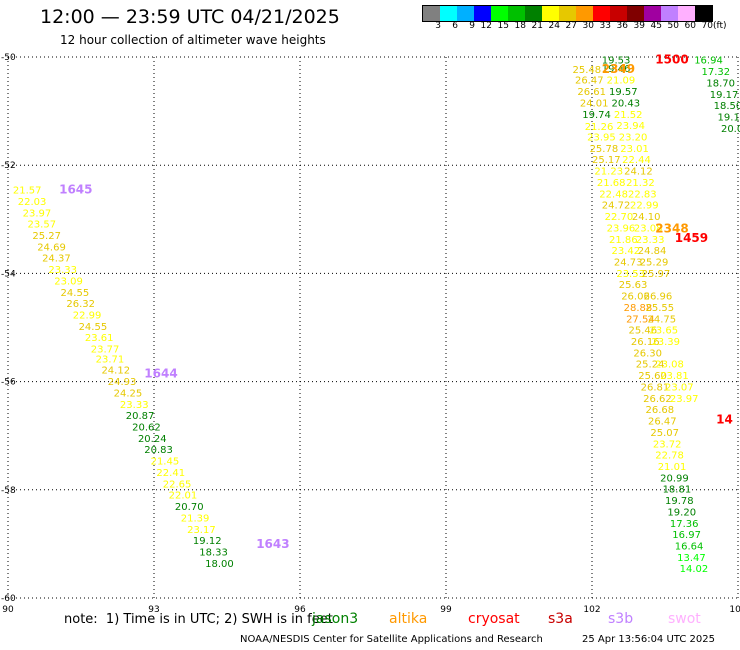 This screenshot has width=740, height=650. What do you see at coordinates (633, 285) in the screenshot?
I see `wave-height-value: 25.63` at bounding box center [633, 285].